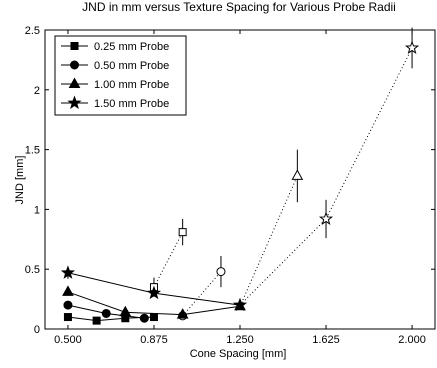 This screenshot has width=437, height=368. Describe the element at coordinates (32, 151) in the screenshot. I see `y-tick-label: 1.5` at that location.